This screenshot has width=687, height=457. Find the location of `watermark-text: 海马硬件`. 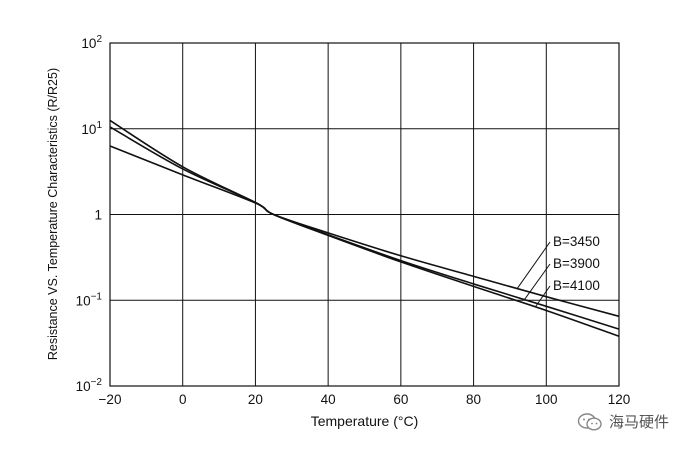

watermark-text: 海马硬件 is located at coordinates (638, 422).